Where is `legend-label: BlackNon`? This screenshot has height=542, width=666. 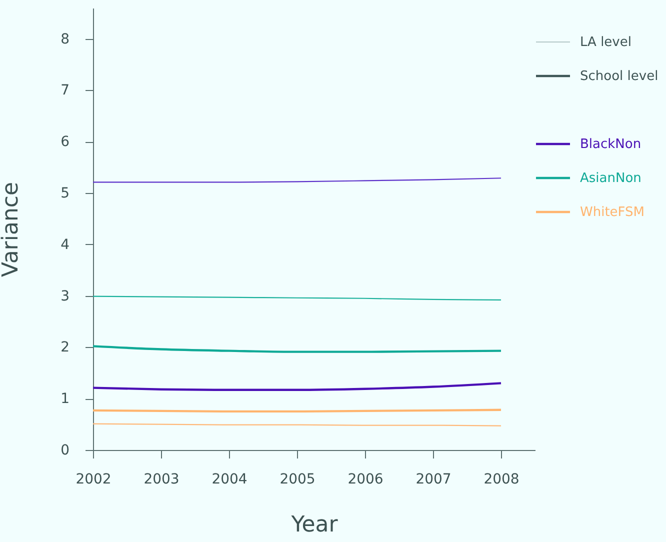 legend-label: BlackNon is located at coordinates (611, 144).